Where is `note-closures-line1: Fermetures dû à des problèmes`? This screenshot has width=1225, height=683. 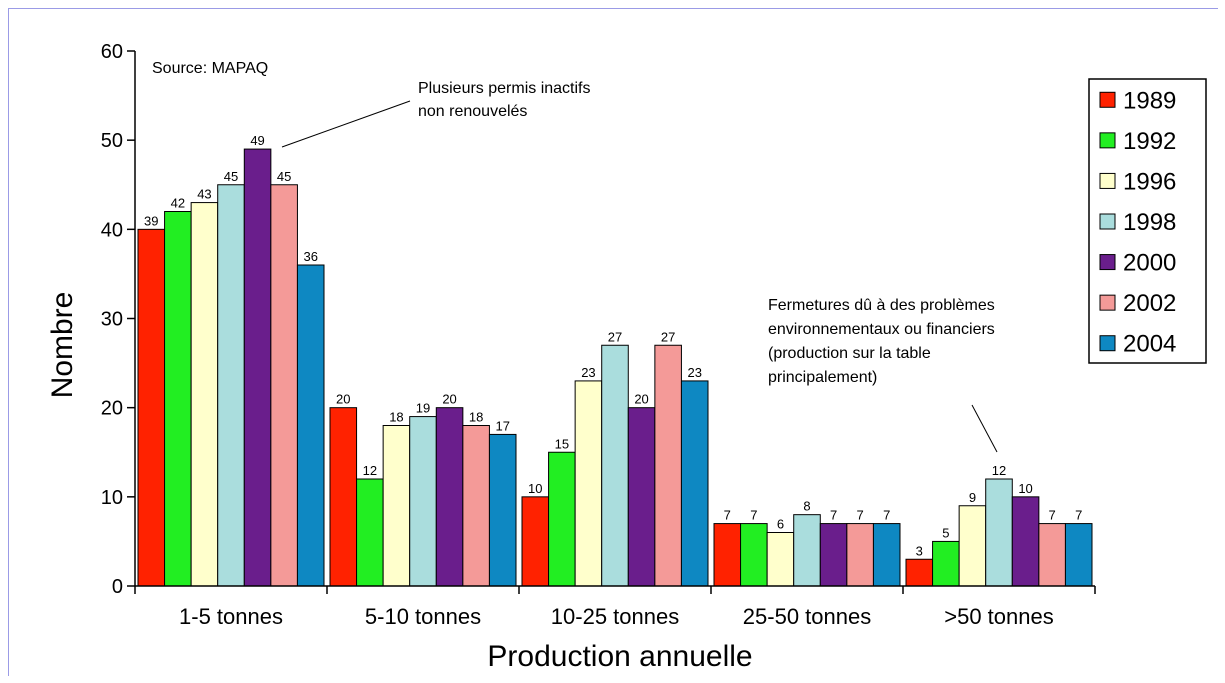 note-closures-line1: Fermetures dû à des problèmes is located at coordinates (881, 305).